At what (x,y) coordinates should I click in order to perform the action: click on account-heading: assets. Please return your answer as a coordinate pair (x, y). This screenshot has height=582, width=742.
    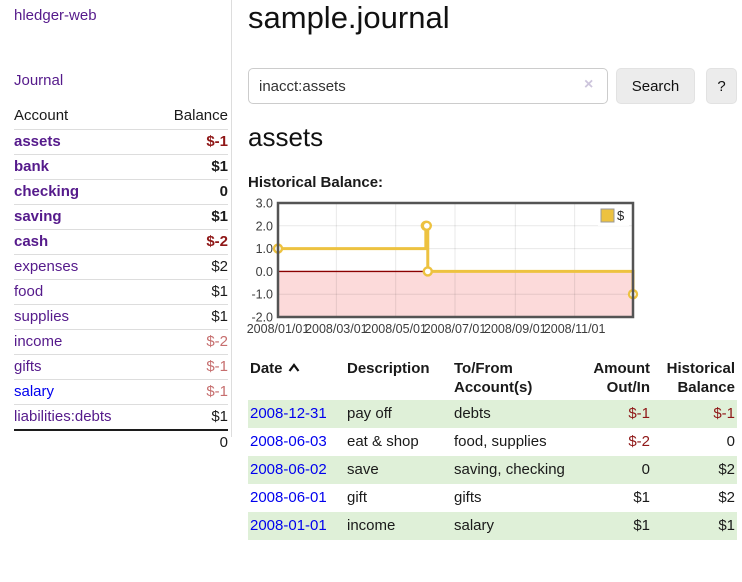
    Looking at the image, I should click on (286, 137).